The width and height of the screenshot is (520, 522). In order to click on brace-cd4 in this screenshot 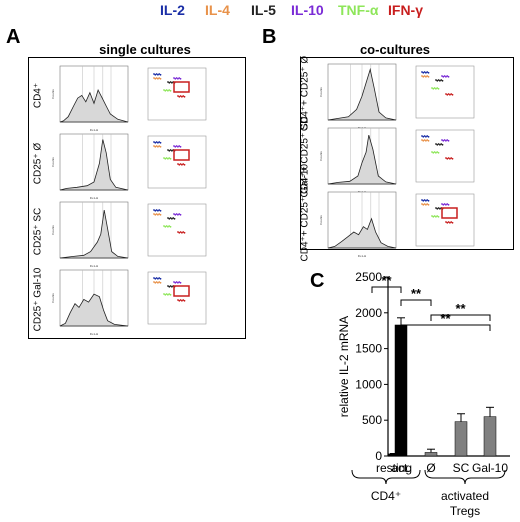, I will do `click(386, 477)`.